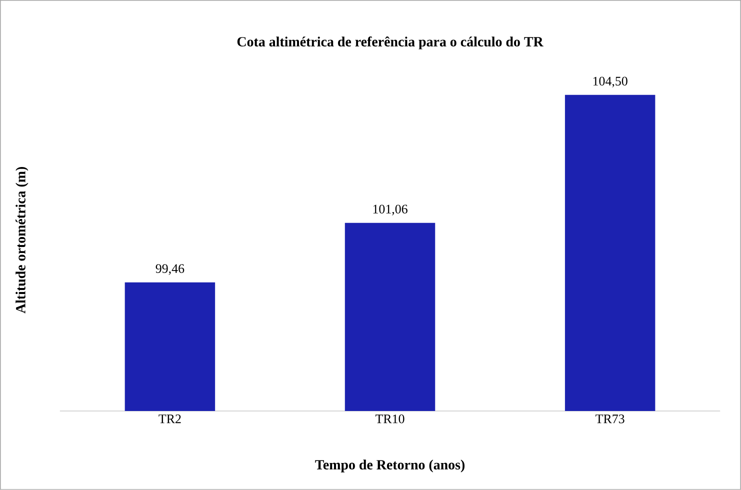 Image resolution: width=741 pixels, height=490 pixels. What do you see at coordinates (390, 466) in the screenshot?
I see `x-axis-title: Tempo de Retorno (anos)` at bounding box center [390, 466].